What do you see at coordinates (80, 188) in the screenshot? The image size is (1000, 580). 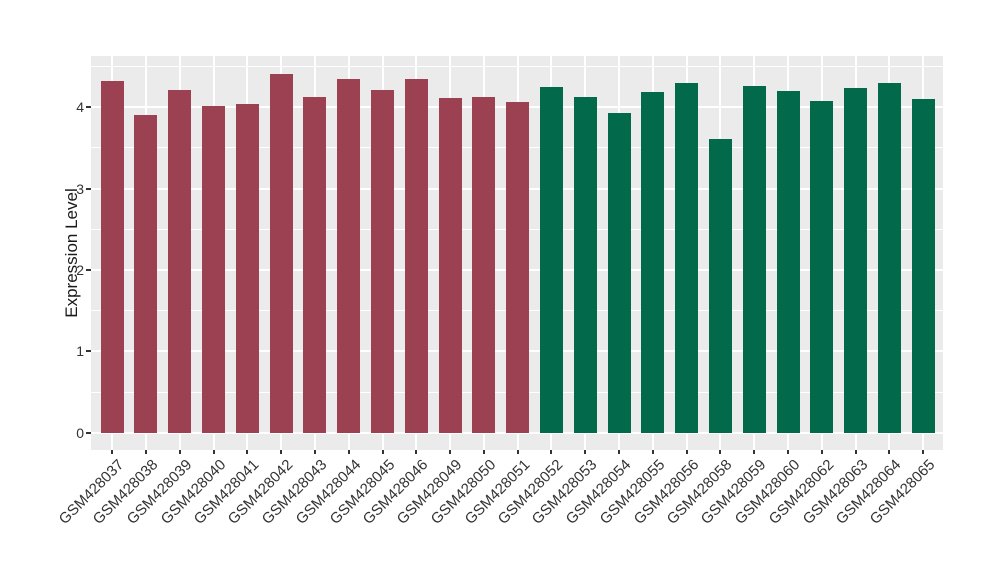 I see `y-tick-label: 3` at bounding box center [80, 188].